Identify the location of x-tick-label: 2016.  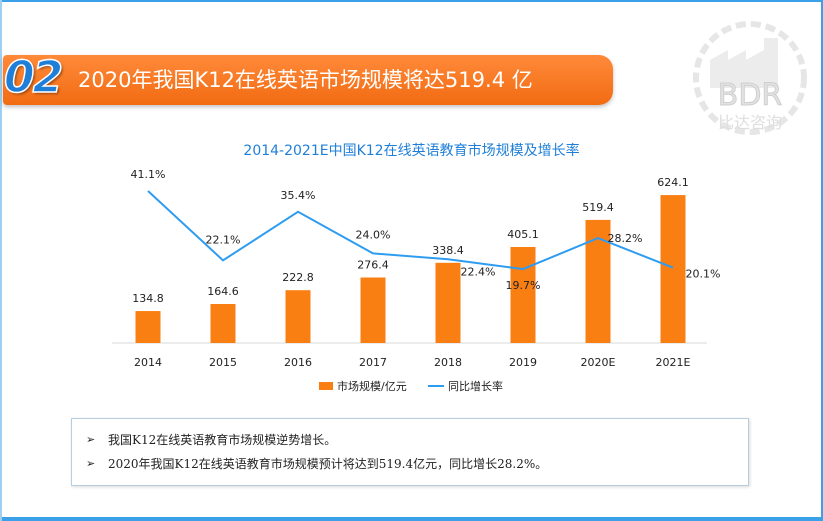
(298, 362).